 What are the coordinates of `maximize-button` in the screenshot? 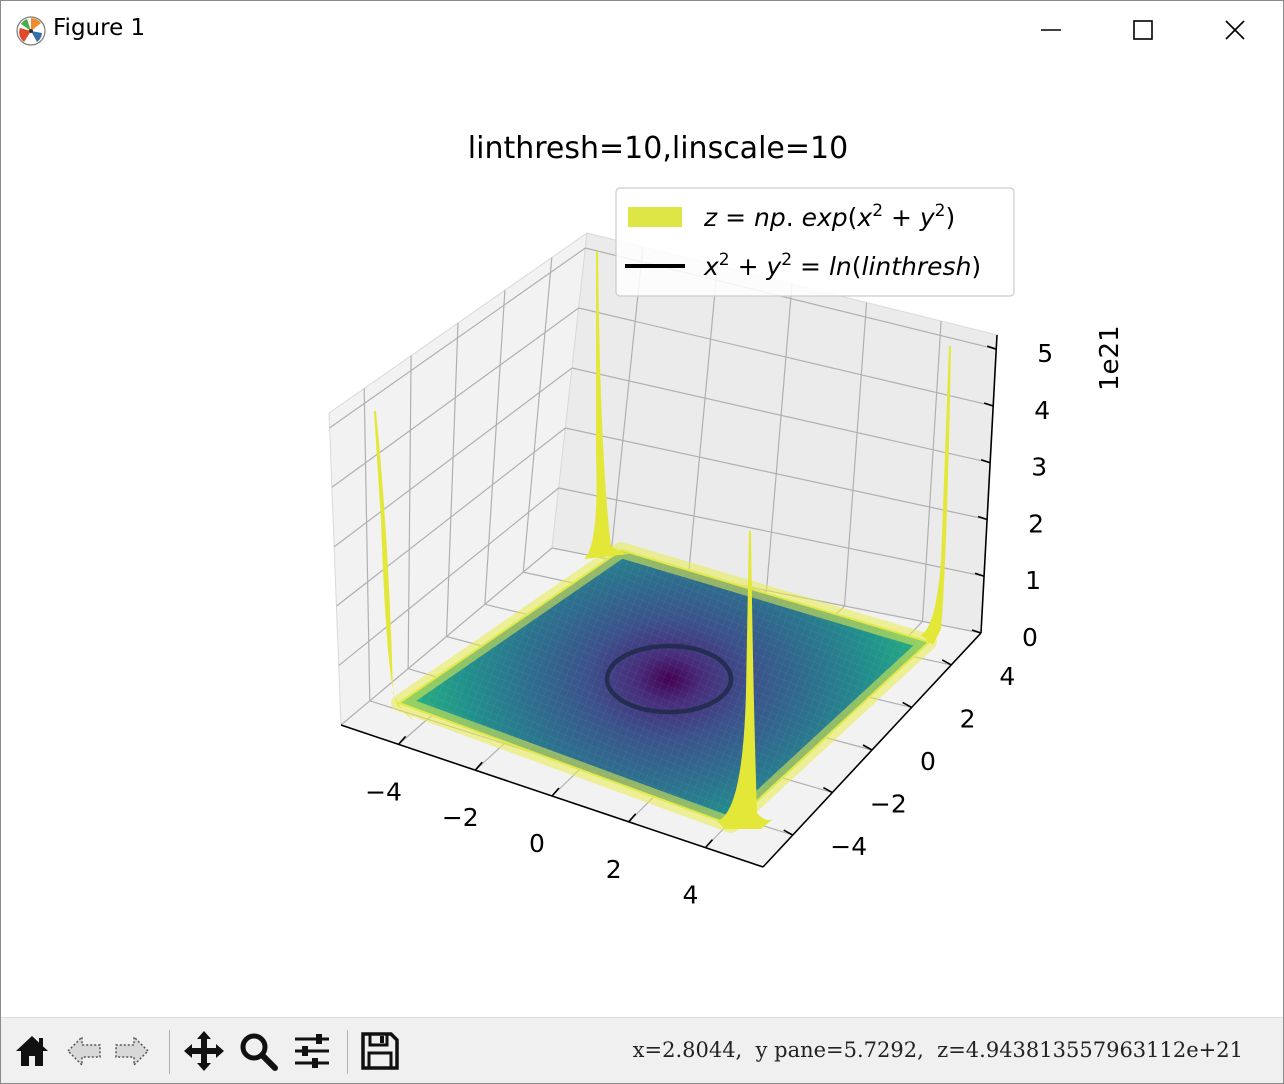 It's located at (1143, 30).